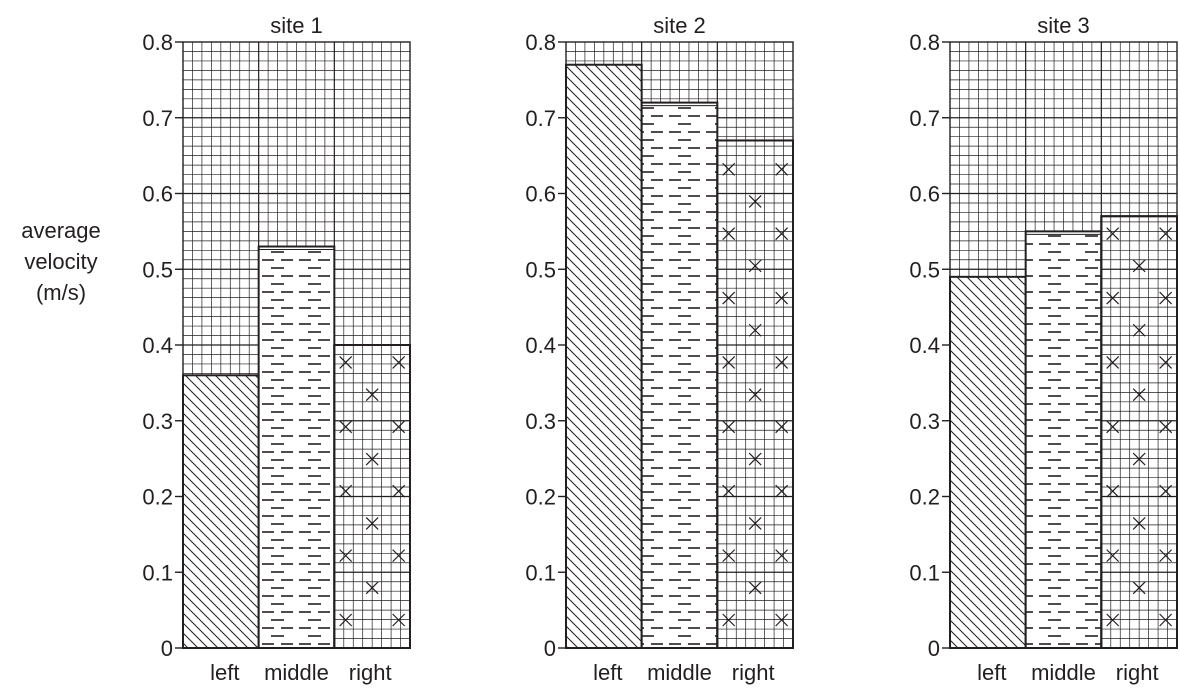 The width and height of the screenshot is (1180, 689). I want to click on y-axis-label: velocity, so click(60, 261).